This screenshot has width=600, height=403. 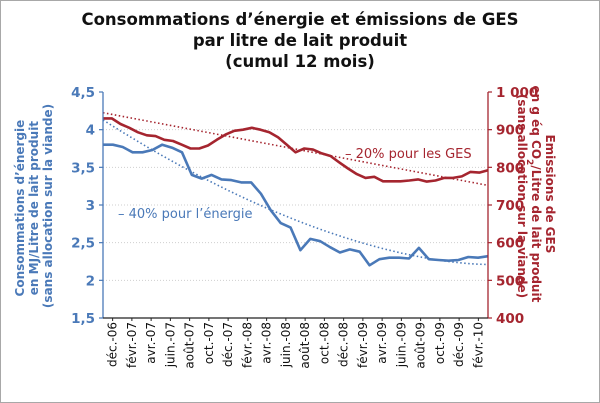 I want to click on chart-title-line-3: (cumul 12 mois), so click(x=300, y=61).